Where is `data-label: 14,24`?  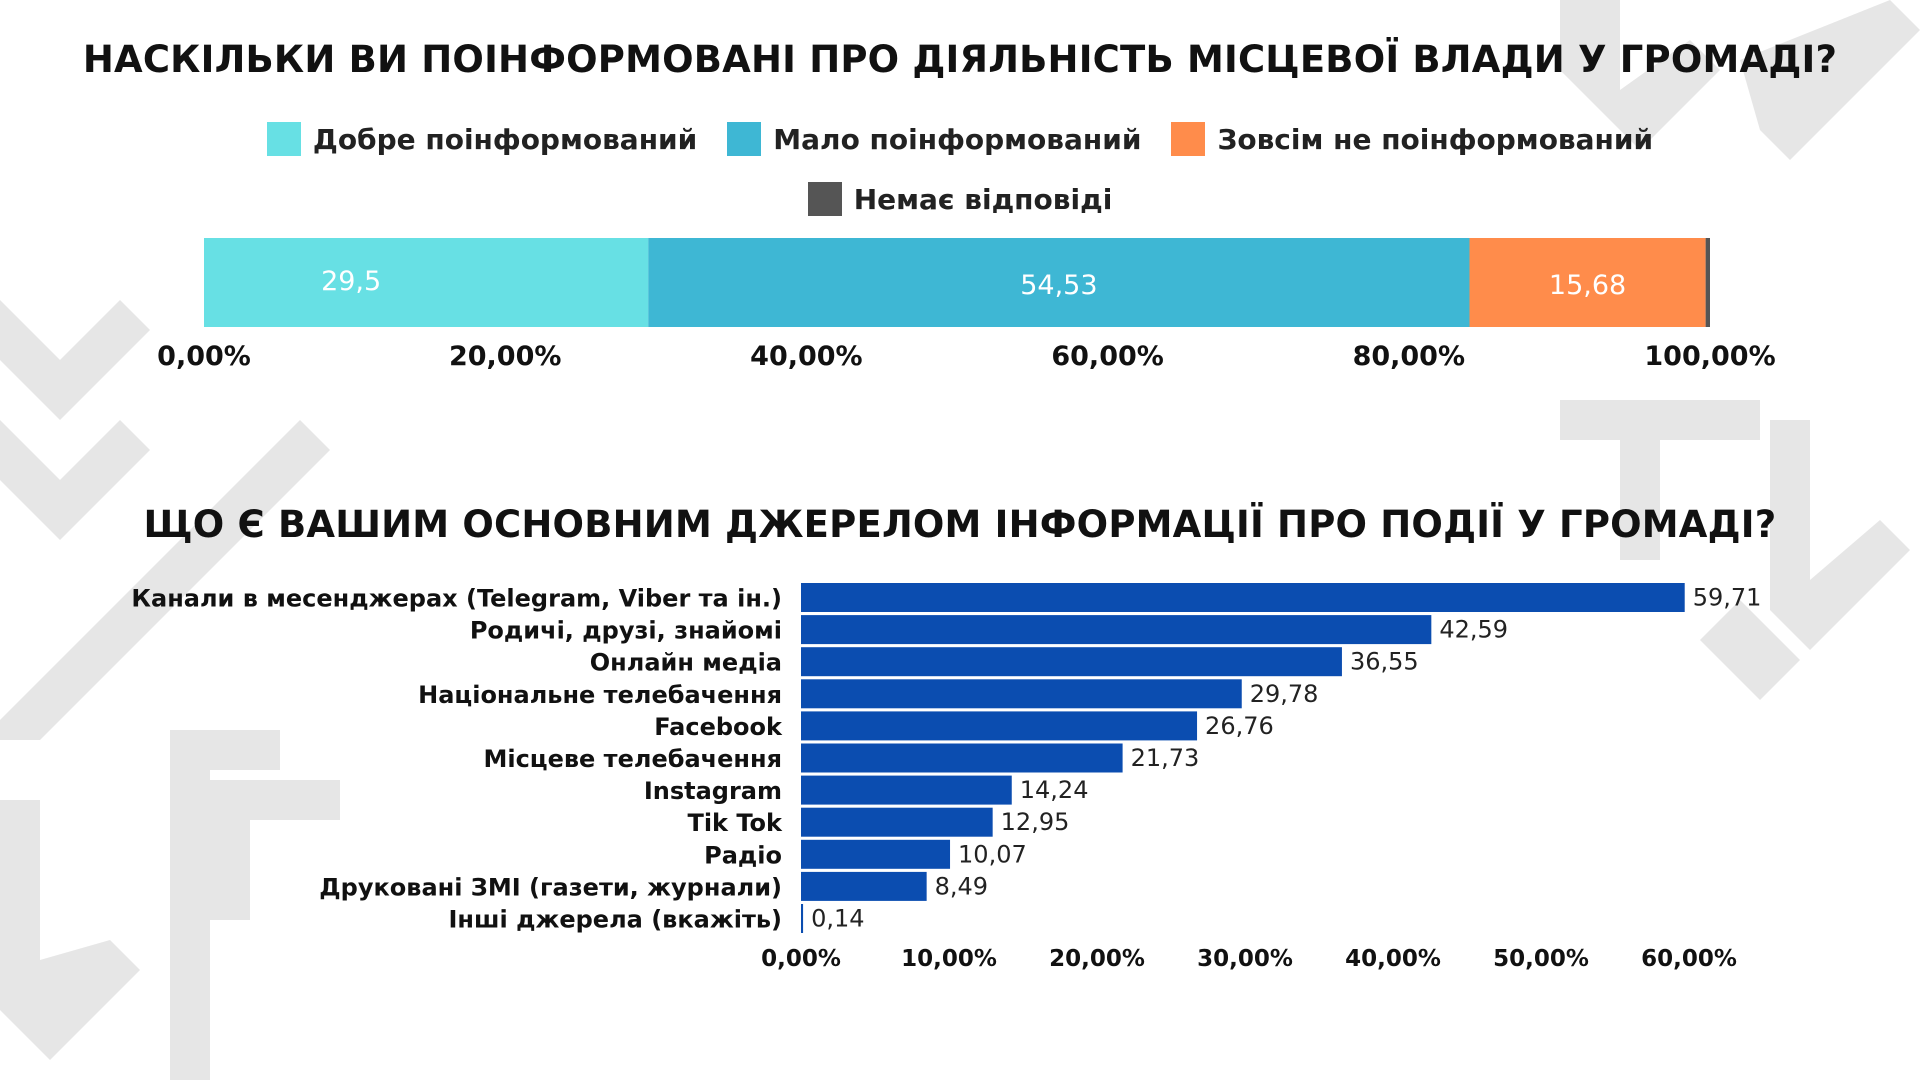
data-label: 14,24 is located at coordinates (1054, 790).